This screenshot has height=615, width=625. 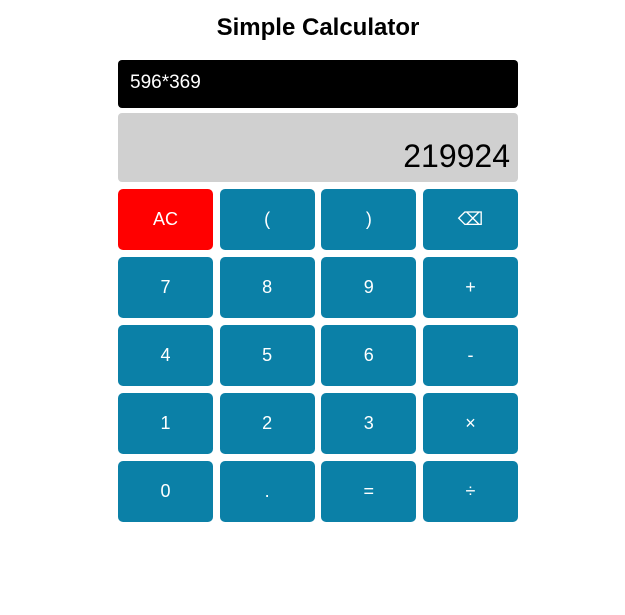 What do you see at coordinates (470, 355) in the screenshot?
I see `subtract-button: -` at bounding box center [470, 355].